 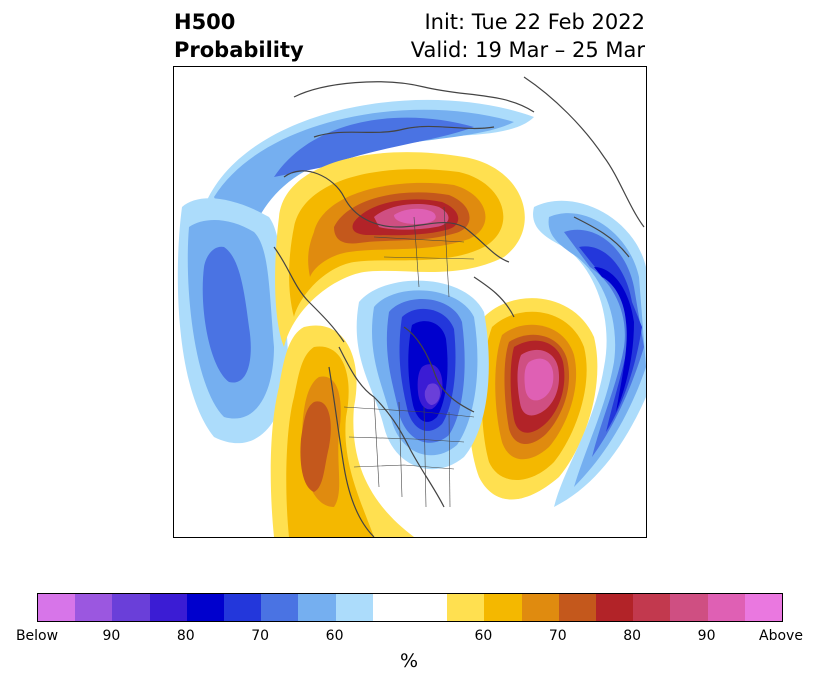 I want to click on east-atlantic-below-band, so click(x=589, y=353).